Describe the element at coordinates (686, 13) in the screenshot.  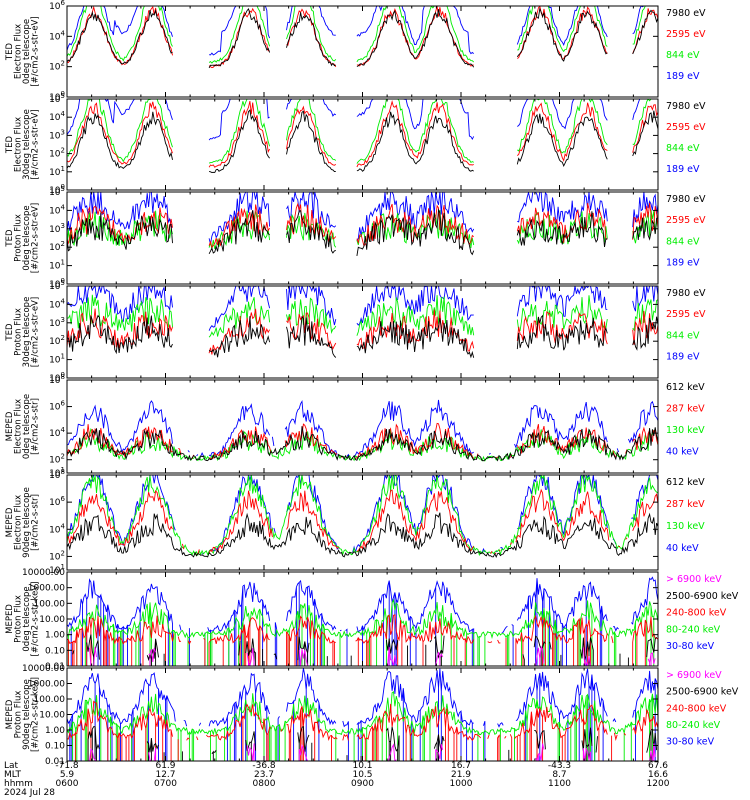
I see `legend-0-0: 7980 eV` at that location.